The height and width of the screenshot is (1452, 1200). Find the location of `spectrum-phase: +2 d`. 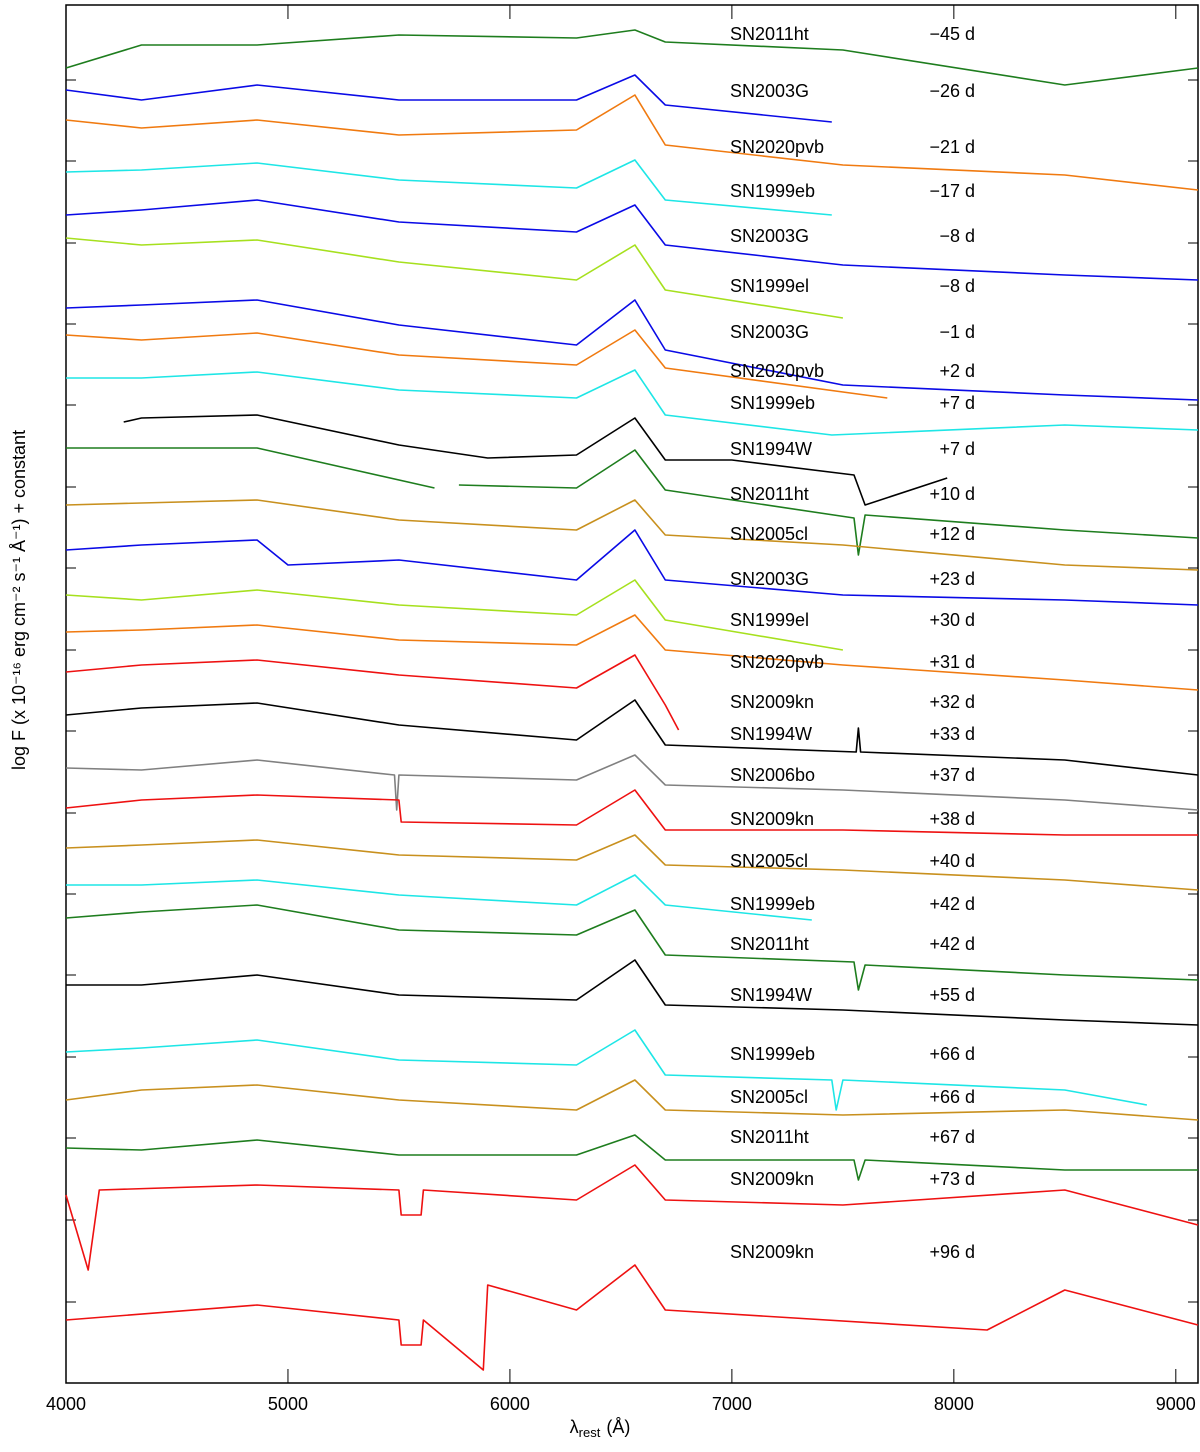

spectrum-phase: +2 d is located at coordinates (957, 371).